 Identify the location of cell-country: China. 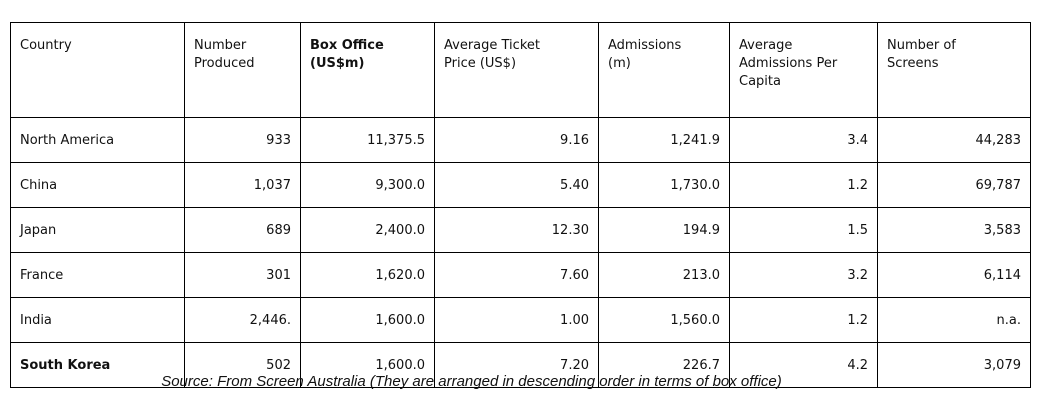
(97, 185).